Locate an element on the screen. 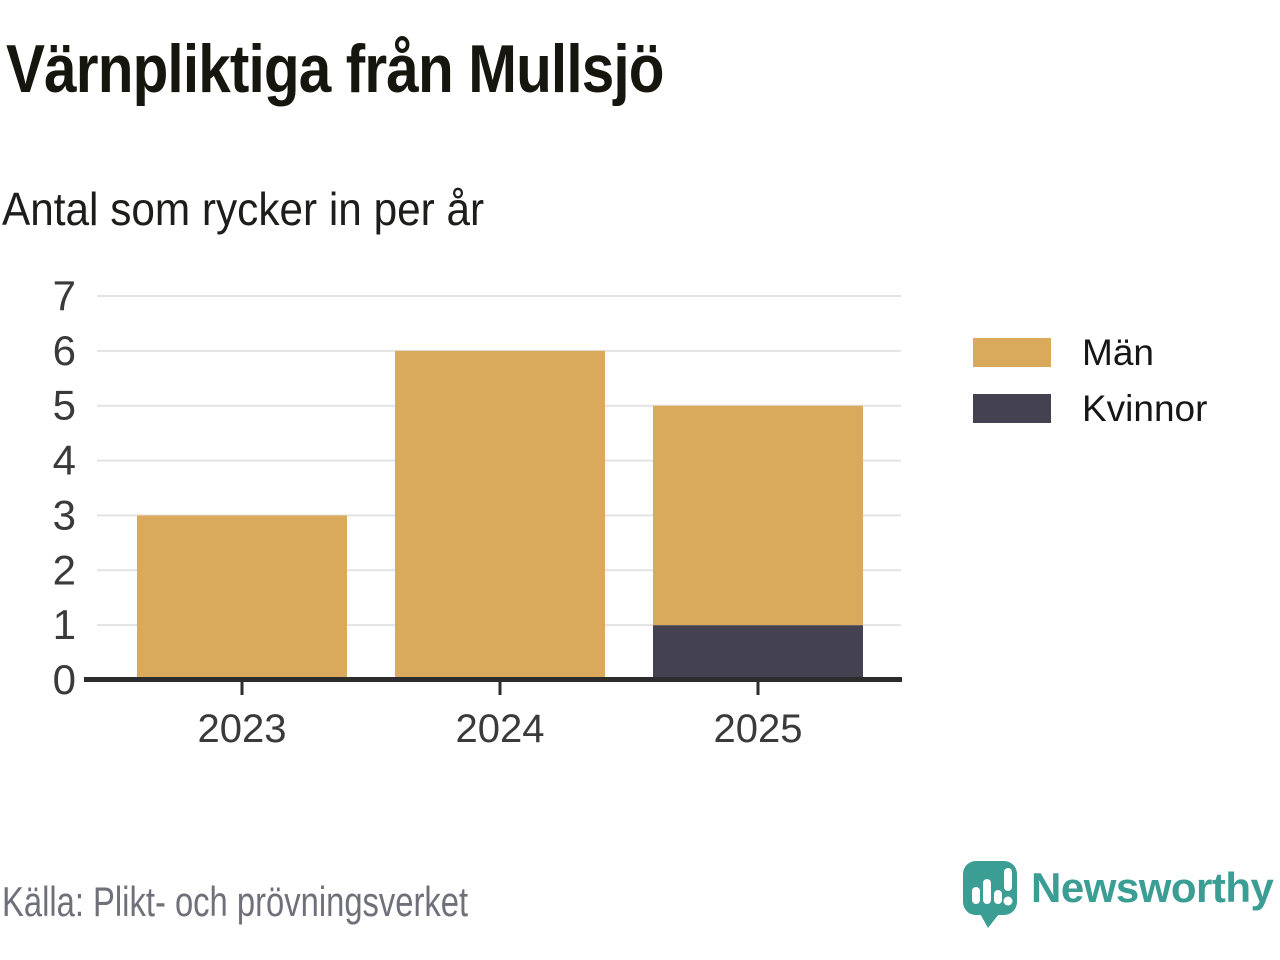 This screenshot has width=1280, height=960. y-tick-label-5: 5 is located at coordinates (64, 405).